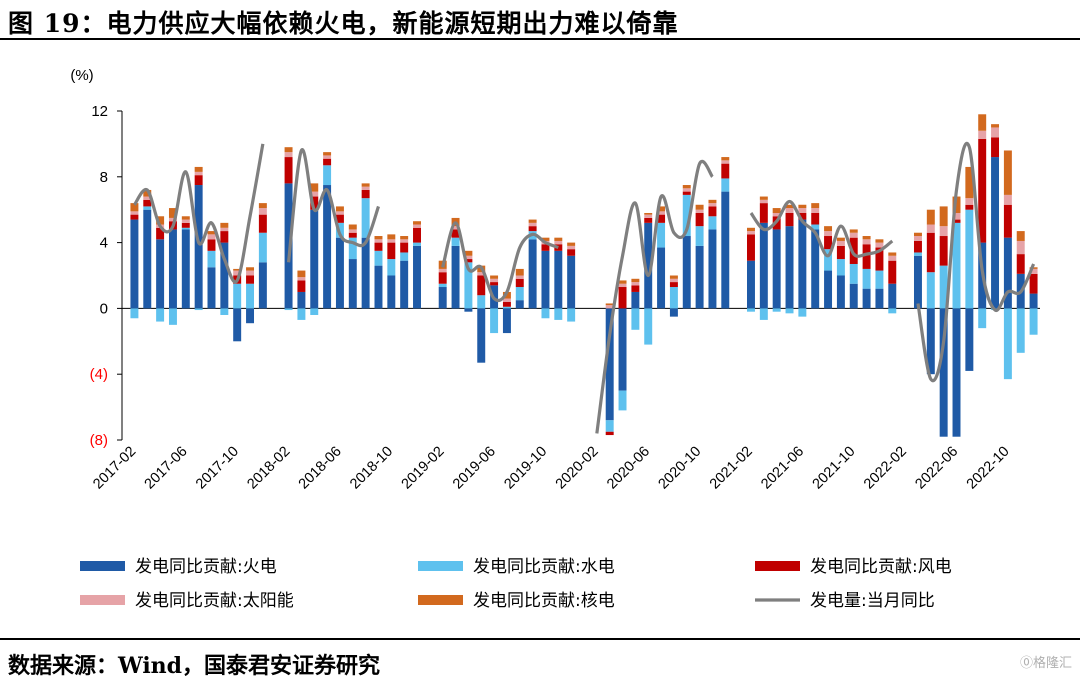  I want to click on x-tick-label: 2021-02, so click(731, 468).